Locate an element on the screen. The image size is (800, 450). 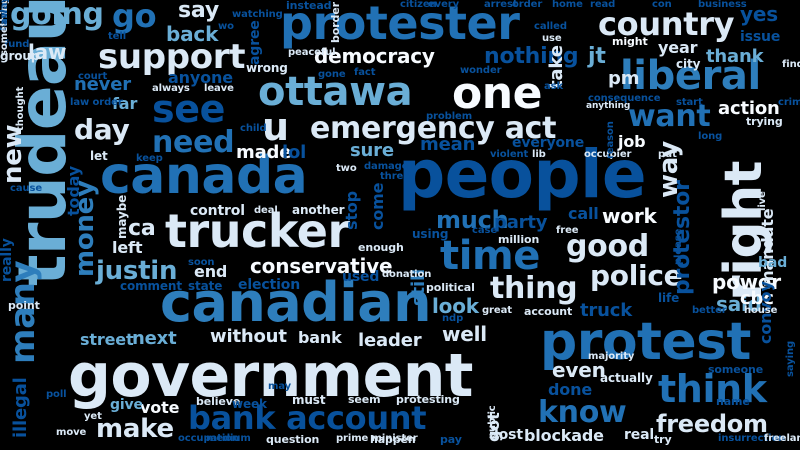
word-find: find is located at coordinates (791, 65).